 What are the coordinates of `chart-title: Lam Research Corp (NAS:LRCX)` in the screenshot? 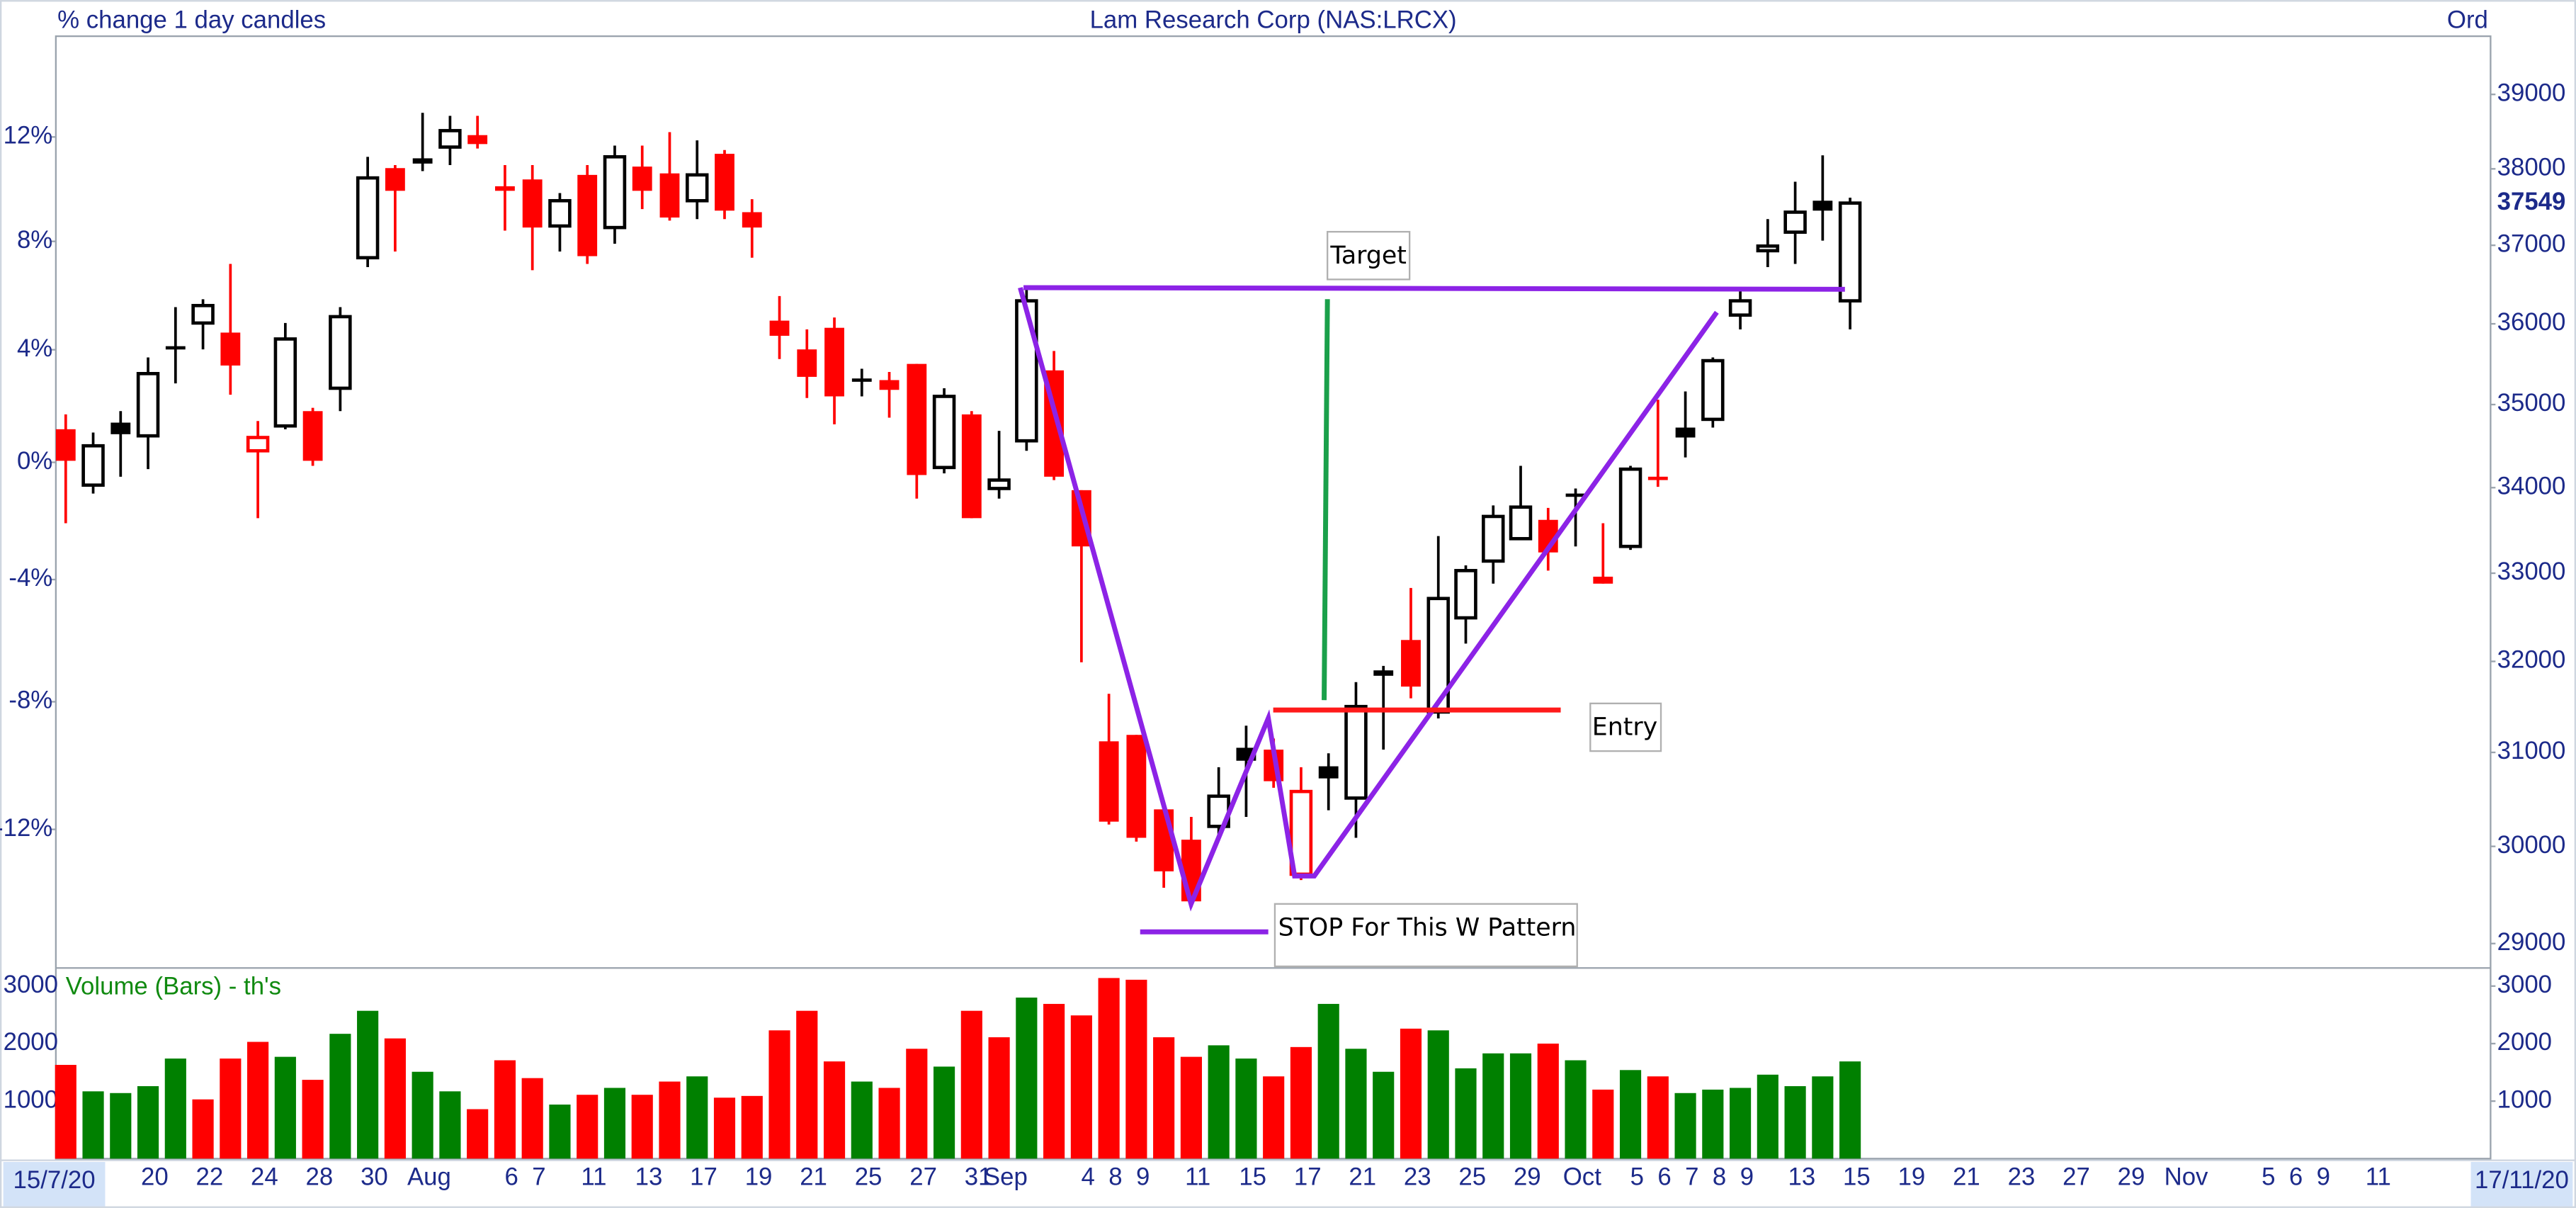 It's located at (1273, 19).